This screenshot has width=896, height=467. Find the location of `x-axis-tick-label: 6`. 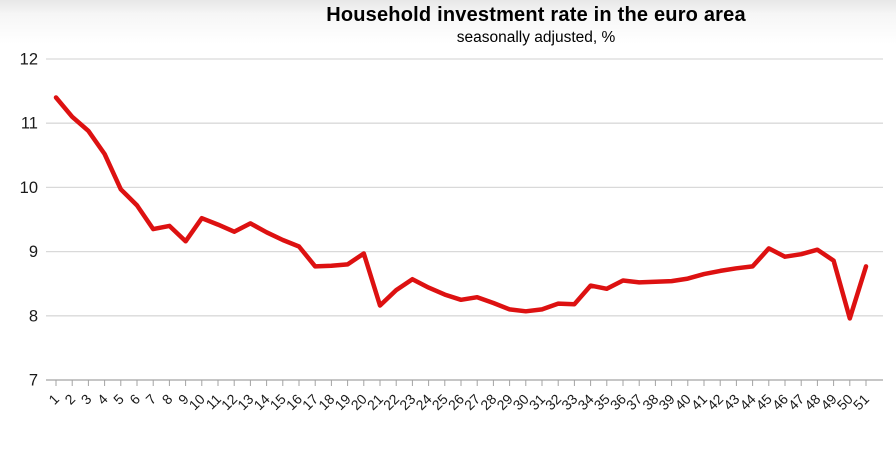

x-axis-tick-label: 6 is located at coordinates (134, 399).